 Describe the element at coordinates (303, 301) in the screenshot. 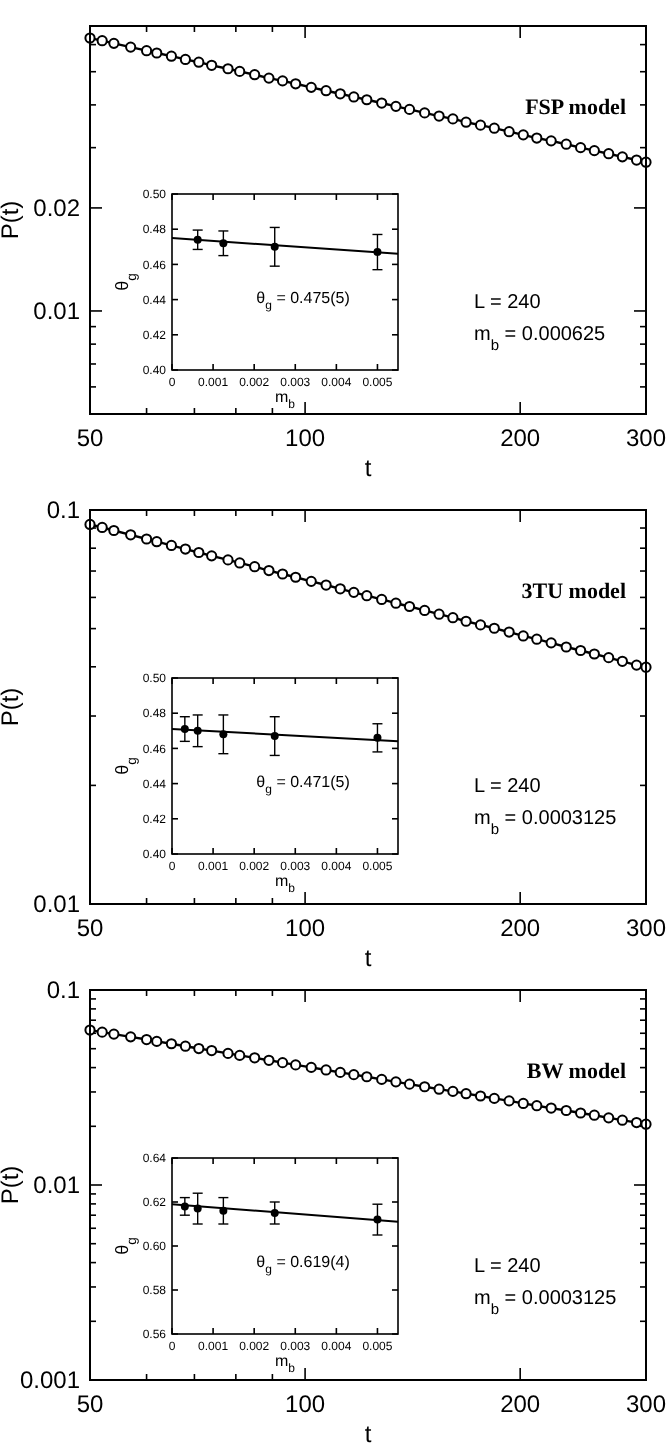

I see `annotation: θ$_{g}$ = 0.475(5)` at that location.